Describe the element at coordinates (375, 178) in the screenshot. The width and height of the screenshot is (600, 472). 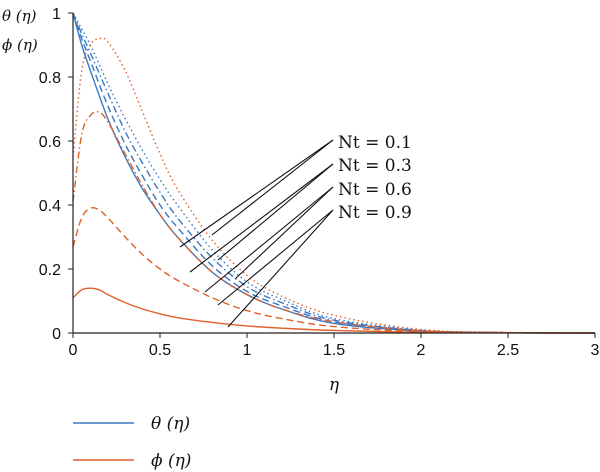
I see `annotations: Nt = 0.1 Nt = 0.3 Nt = 0.6 Nt = 0.9` at that location.